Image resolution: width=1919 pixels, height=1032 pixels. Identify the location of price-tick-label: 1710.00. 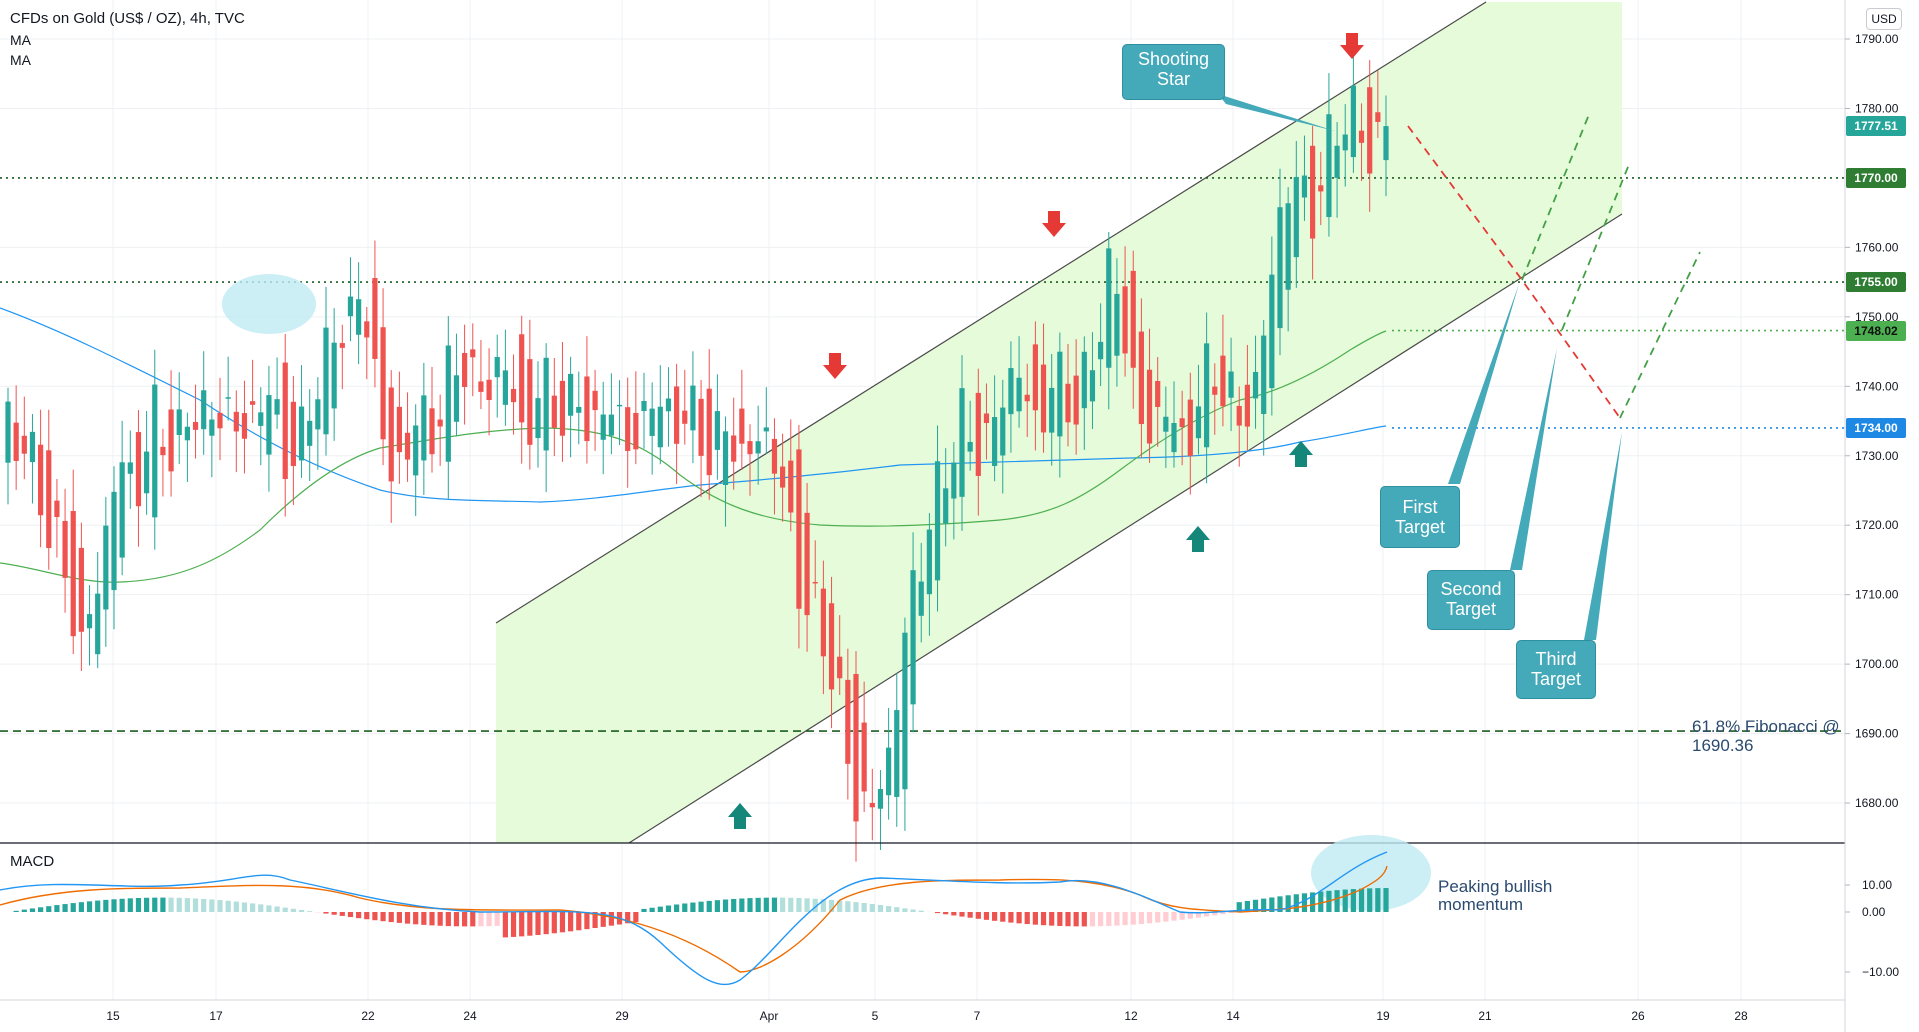
(1877, 595).